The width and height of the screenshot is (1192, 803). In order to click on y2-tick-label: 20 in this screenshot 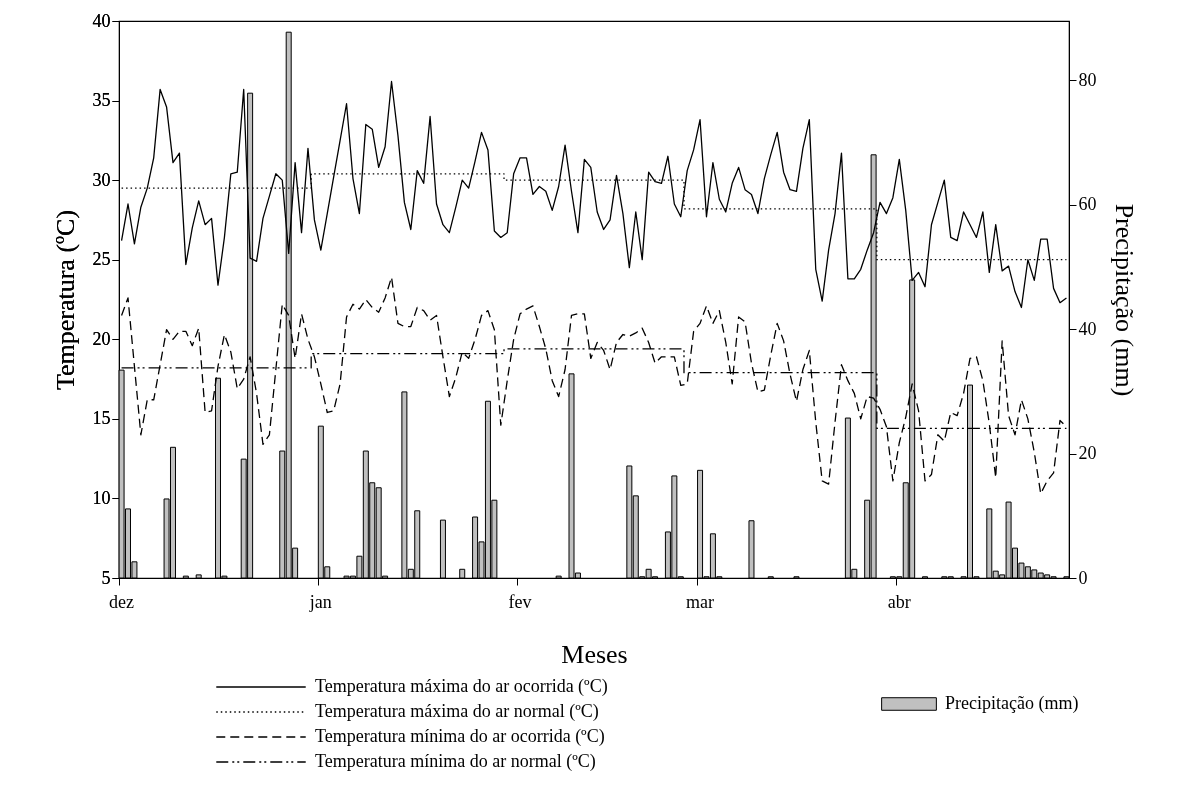, I will do `click(1087, 453)`.